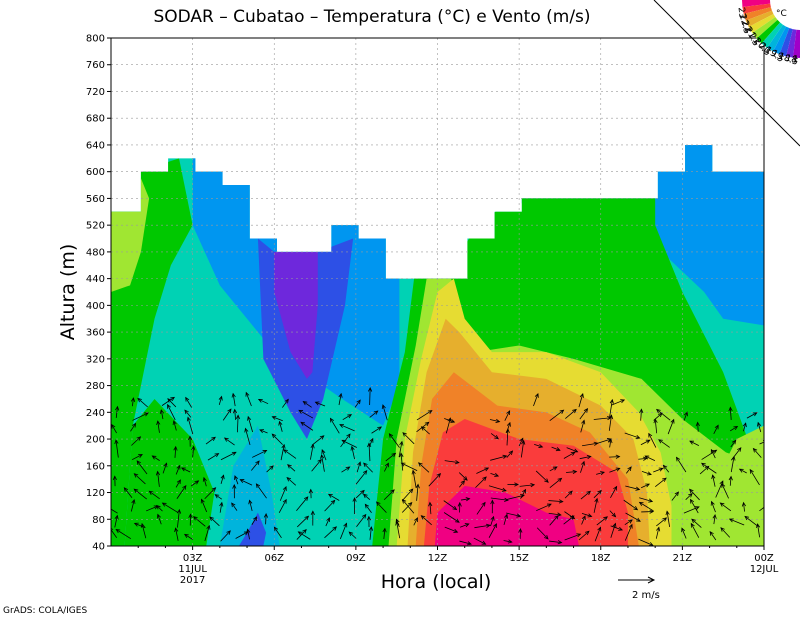 Image resolution: width=800 pixels, height=618 pixels. I want to click on x-tick-label: 06Z, so click(274, 558).